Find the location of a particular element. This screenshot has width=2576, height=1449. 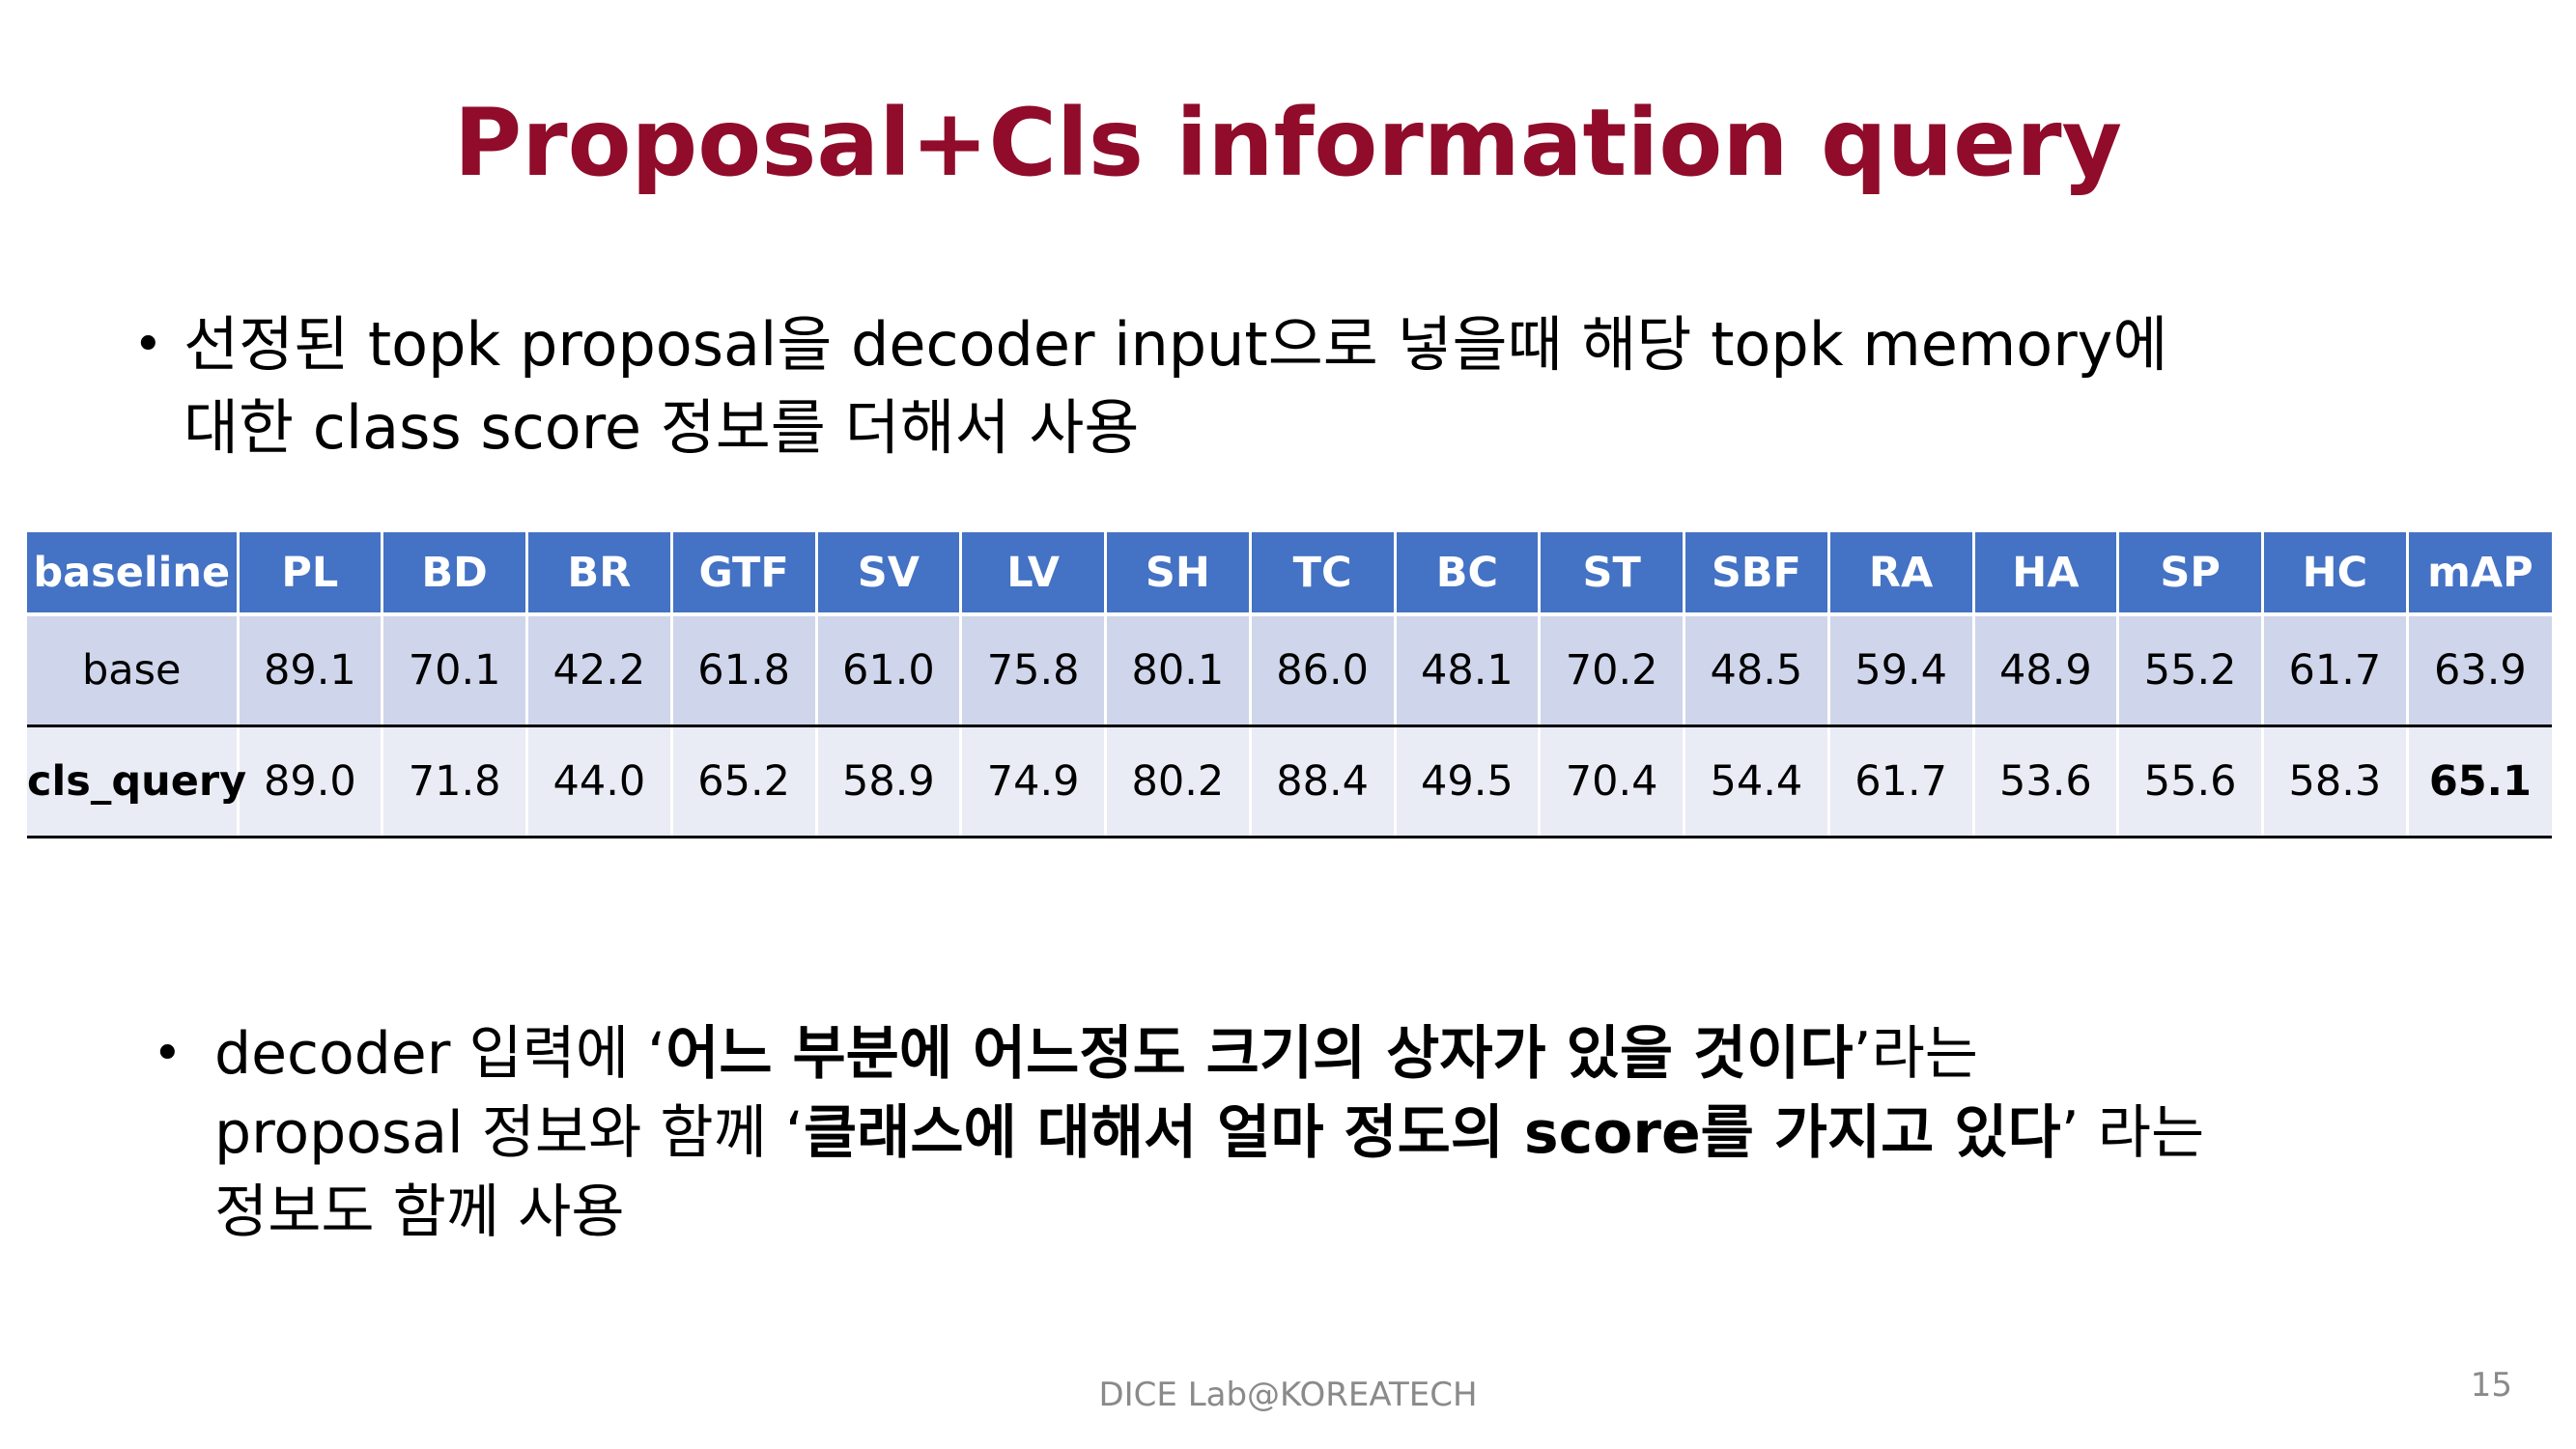

bullet-2-line-2-emphasis: 클래스에 대해서 얼마 정도의 score를 가지고 있다 is located at coordinates (1432, 1133).